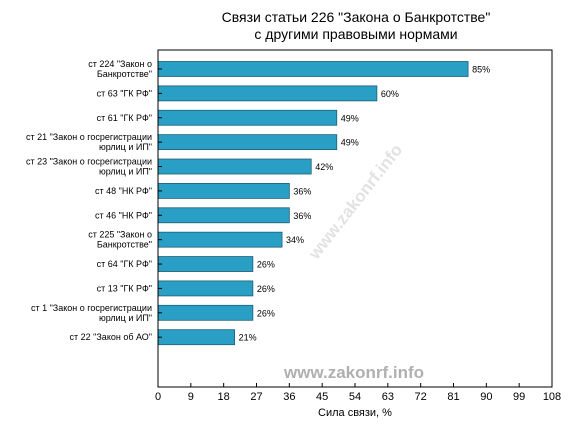 This screenshot has width=576, height=432. I want to click on chart-title-line-2: с другими правовыми нормами, so click(355, 34).